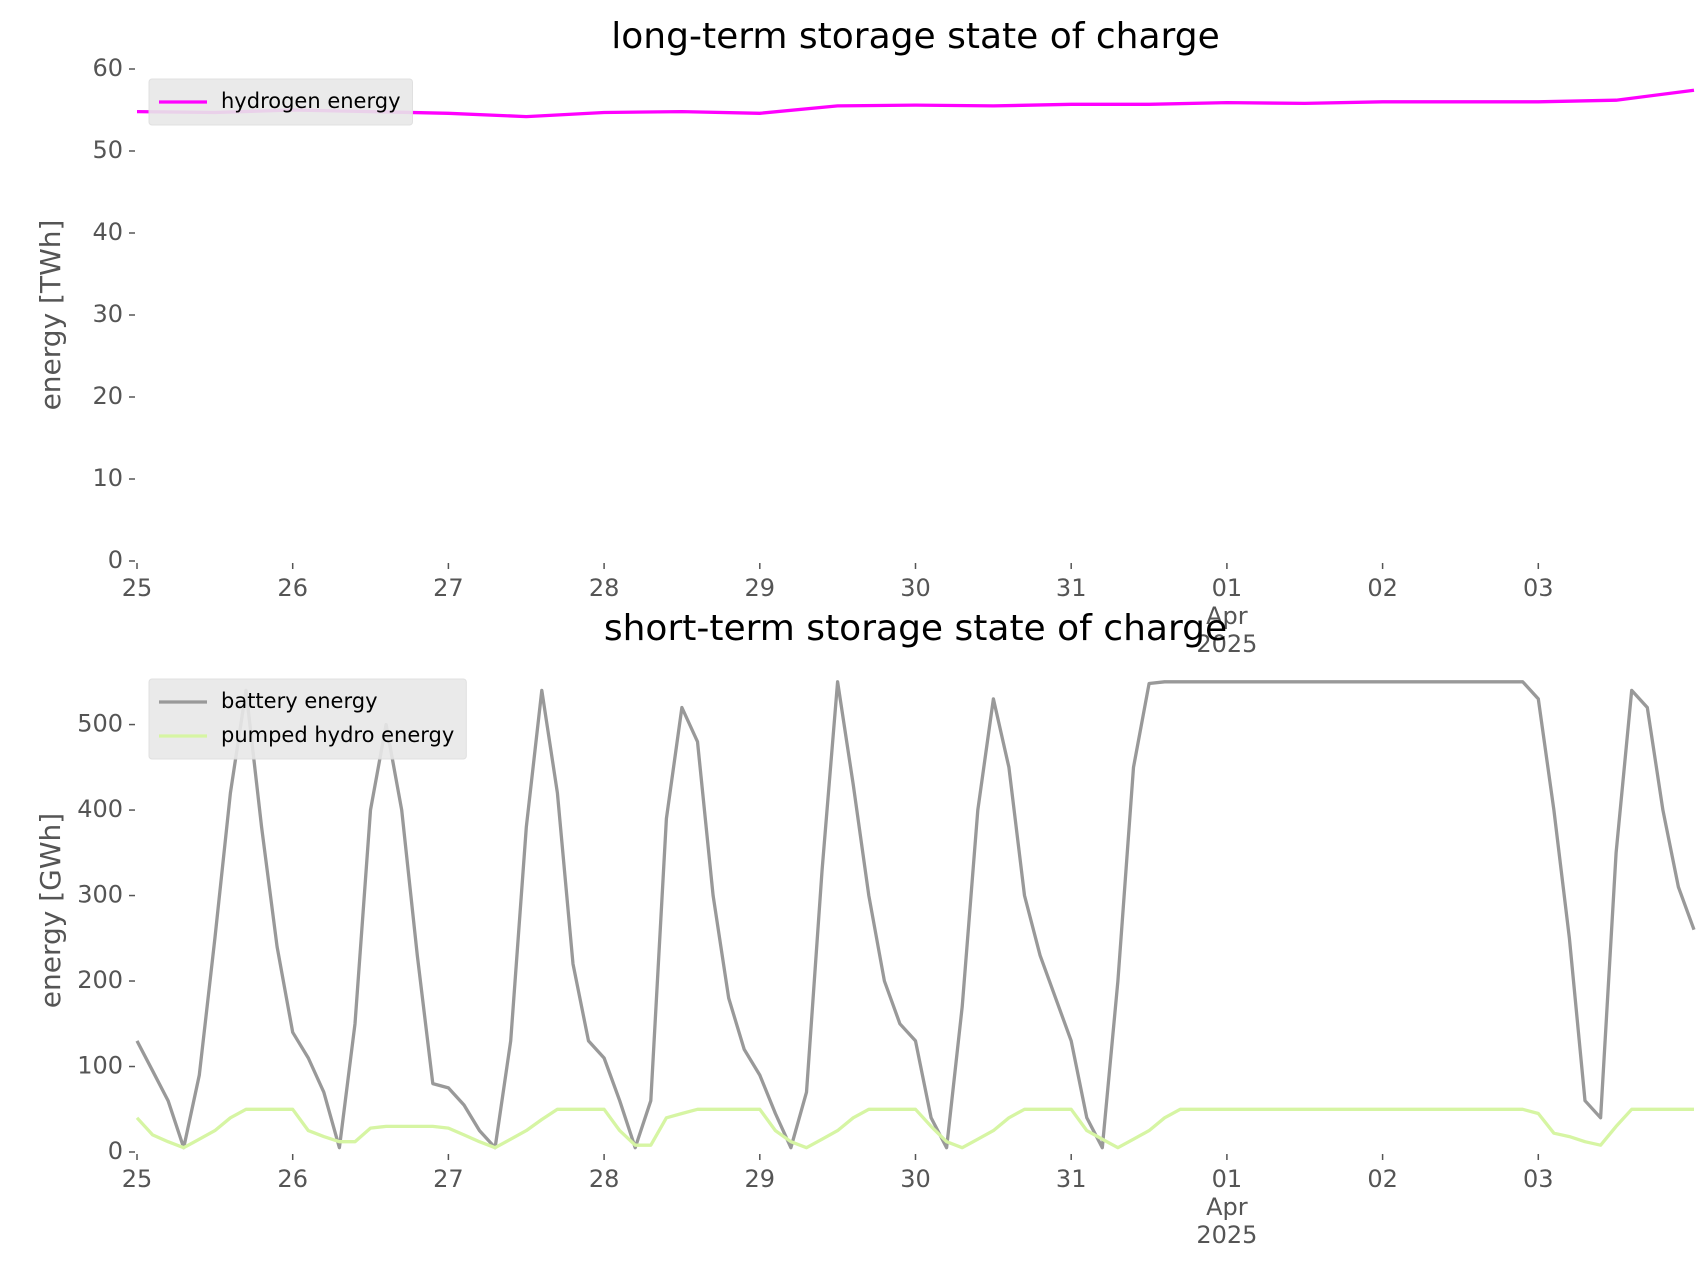 The height and width of the screenshot is (1277, 1706). What do you see at coordinates (107, 314) in the screenshot?
I see `y-tick-label: 30` at bounding box center [107, 314].